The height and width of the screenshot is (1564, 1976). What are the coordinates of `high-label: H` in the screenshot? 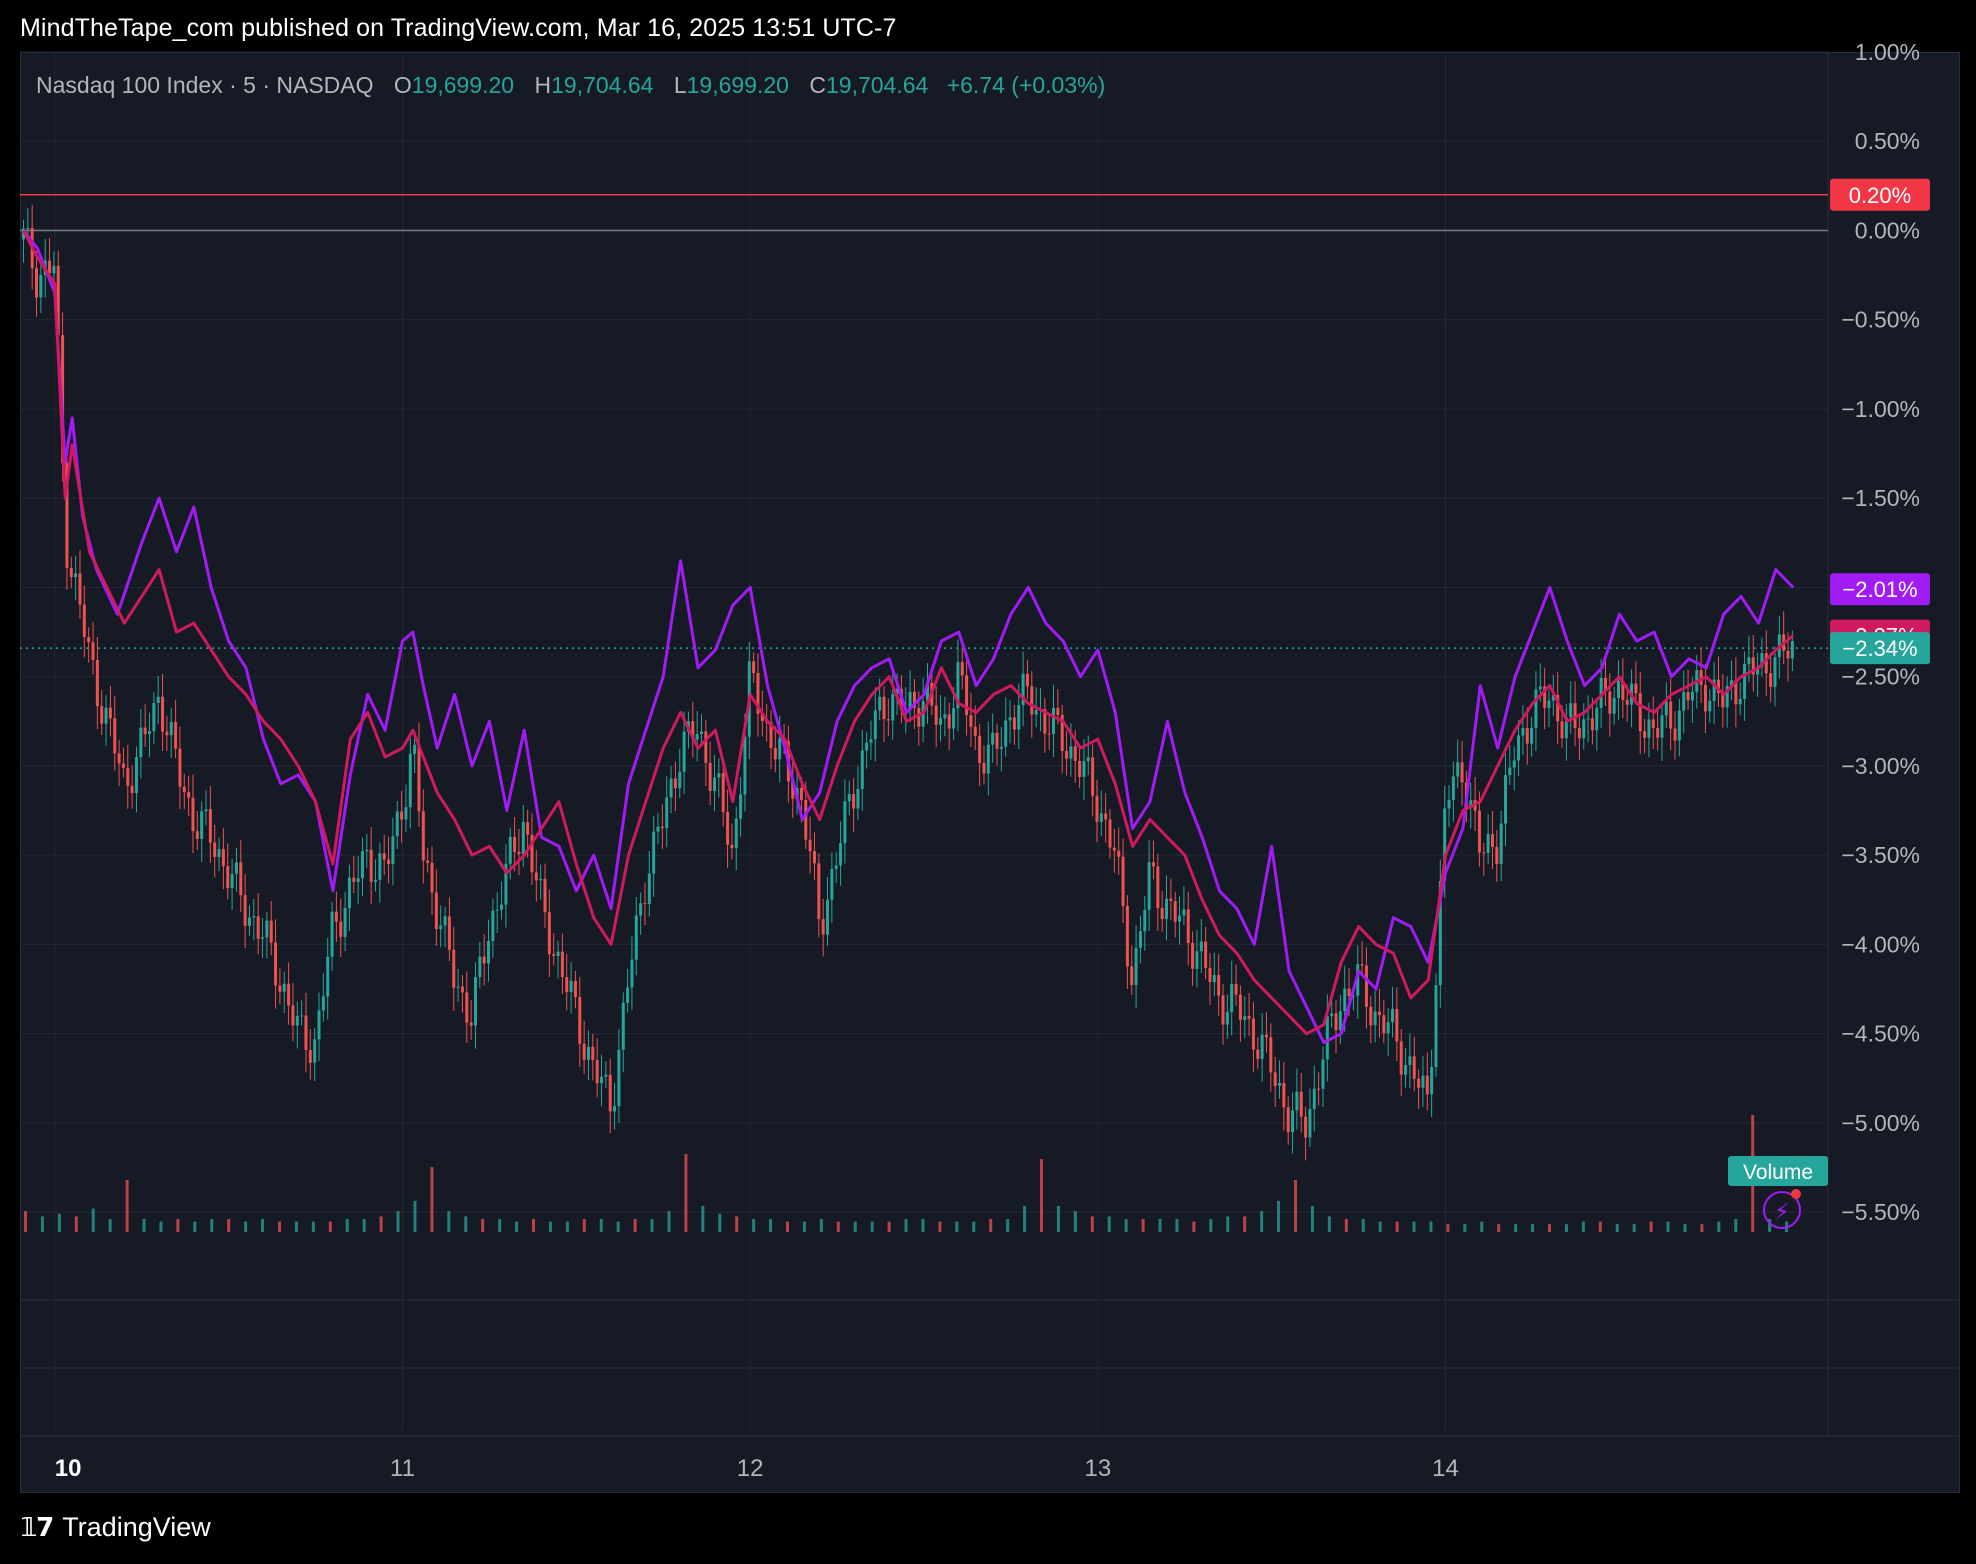 It's located at (543, 85).